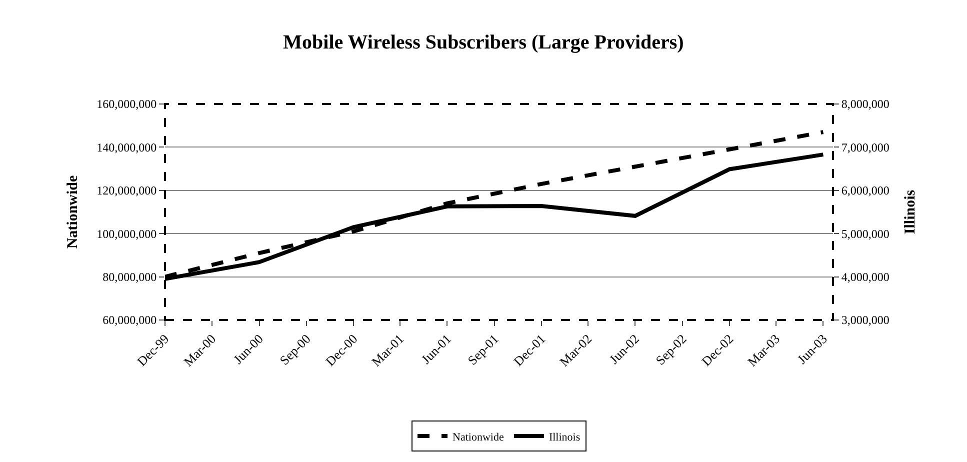 The height and width of the screenshot is (462, 967). I want to click on y-tick-label: 160,000,000, so click(126, 104).